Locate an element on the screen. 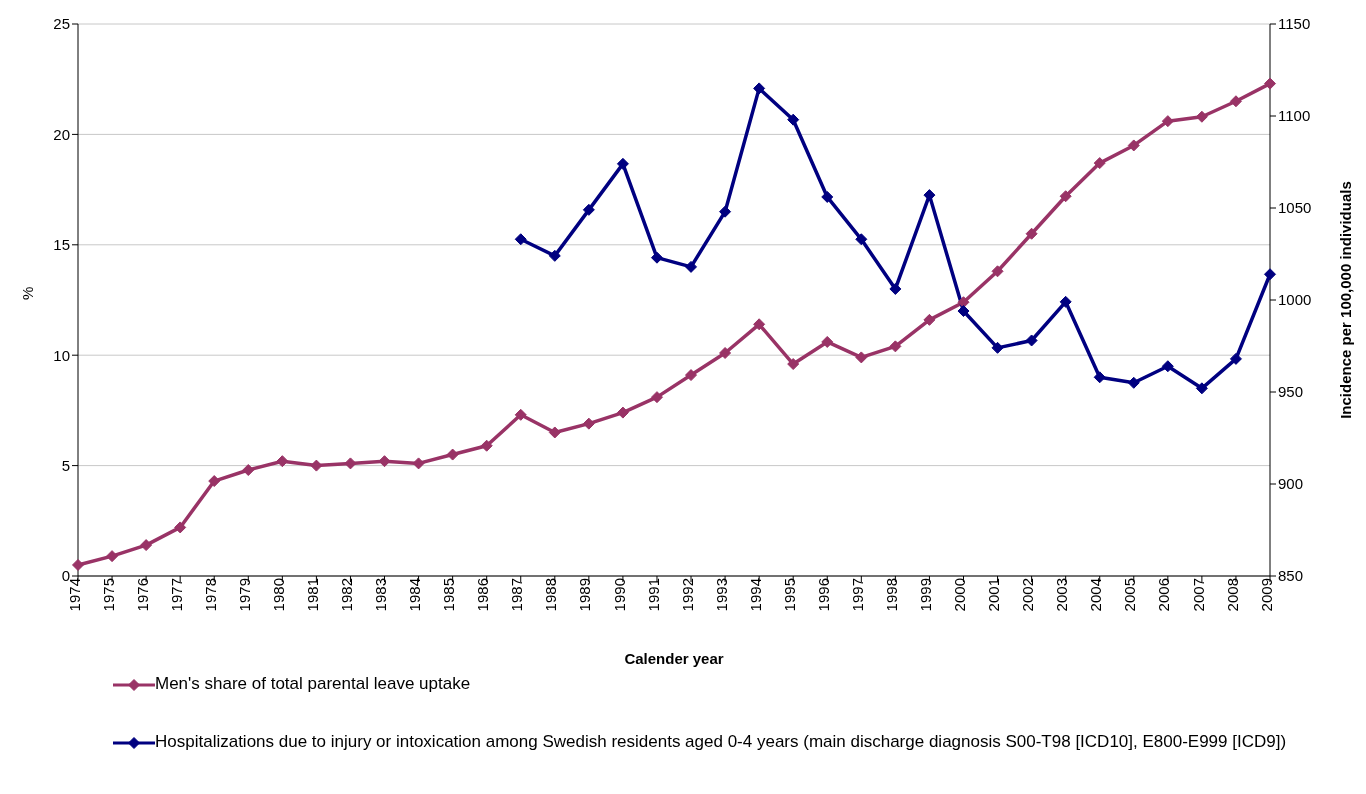 The height and width of the screenshot is (794, 1366). x-tick-label: 2001 is located at coordinates (994, 595).